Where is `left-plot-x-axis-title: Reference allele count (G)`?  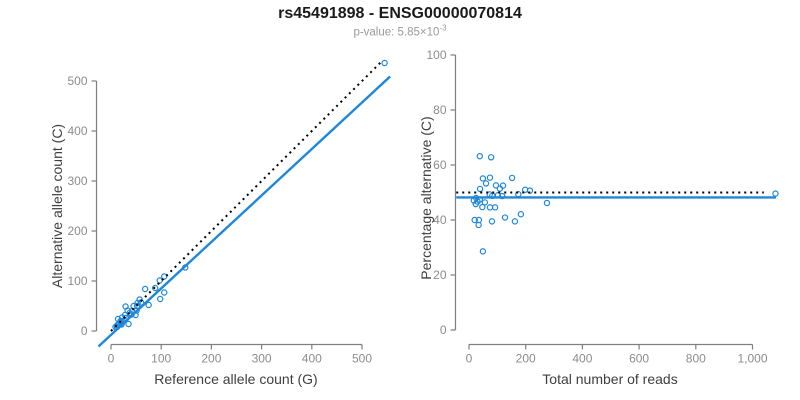
left-plot-x-axis-title: Reference allele count (G) is located at coordinates (236, 379).